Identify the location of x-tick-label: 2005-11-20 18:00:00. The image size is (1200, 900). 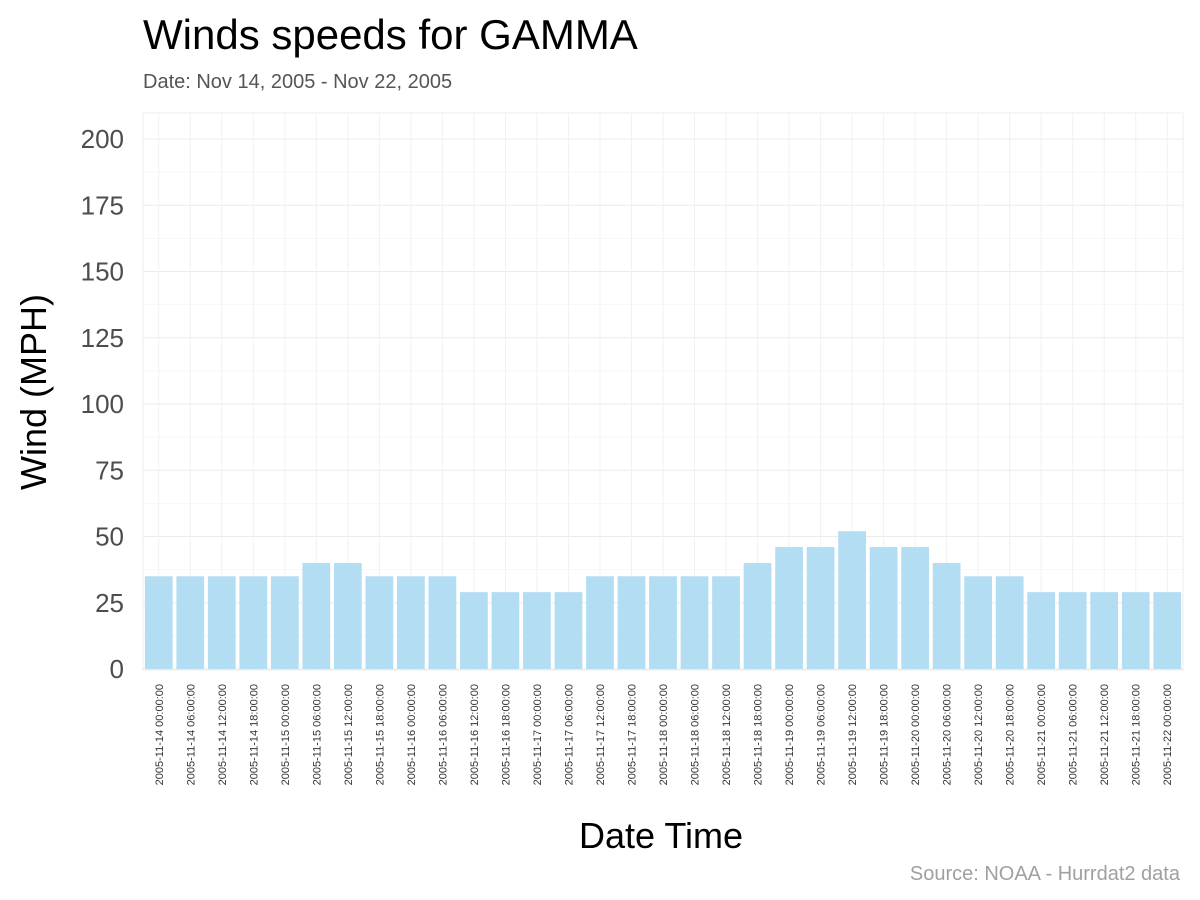
(1011, 734).